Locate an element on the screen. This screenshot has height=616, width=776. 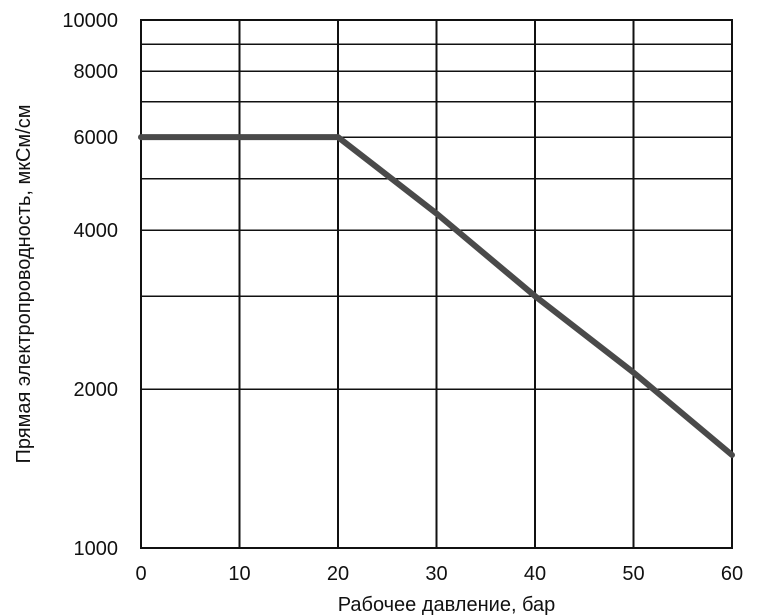
x-axis-title: Рабочее давление, бар is located at coordinates (447, 605).